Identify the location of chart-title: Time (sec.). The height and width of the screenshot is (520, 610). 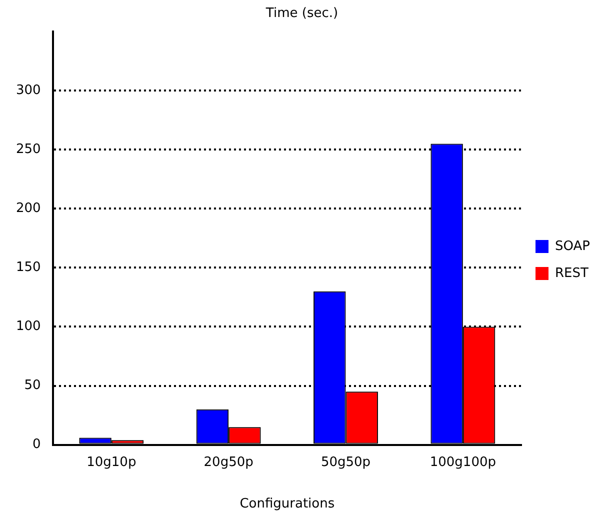
(301, 14).